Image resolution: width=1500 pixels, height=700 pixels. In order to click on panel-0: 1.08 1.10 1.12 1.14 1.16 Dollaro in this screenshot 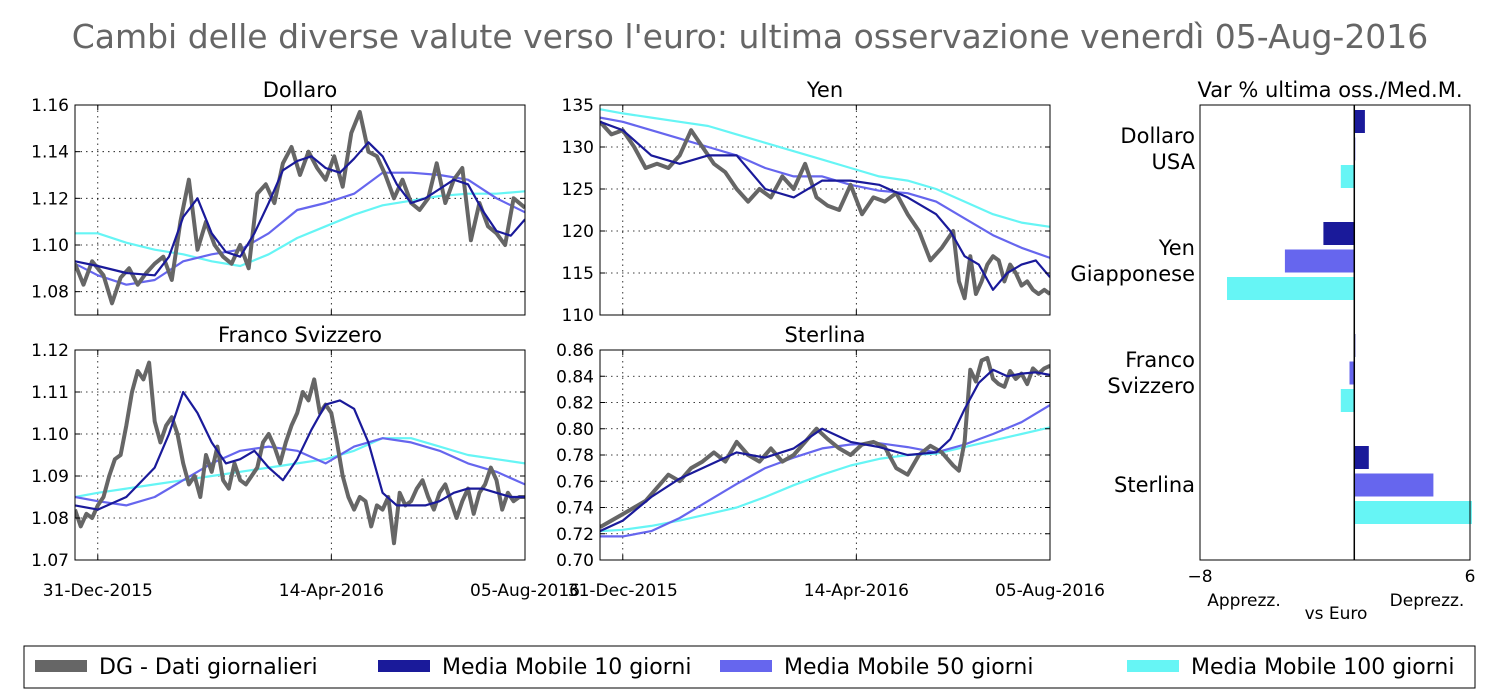, I will do `click(278, 197)`.